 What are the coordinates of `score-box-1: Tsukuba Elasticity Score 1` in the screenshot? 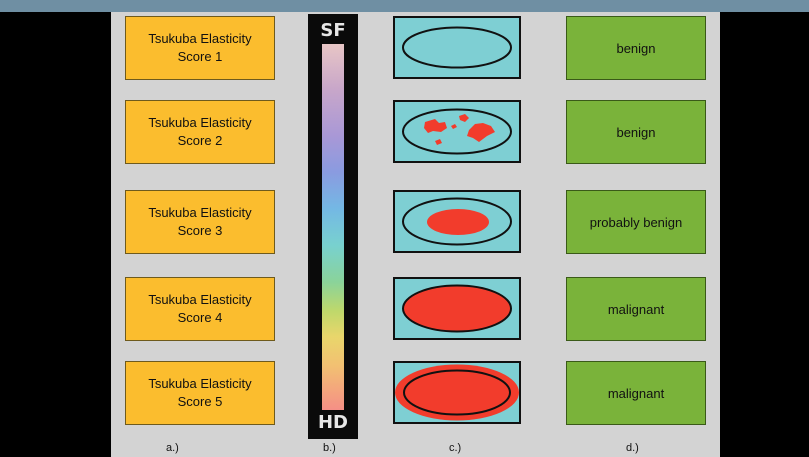 It's located at (200, 48).